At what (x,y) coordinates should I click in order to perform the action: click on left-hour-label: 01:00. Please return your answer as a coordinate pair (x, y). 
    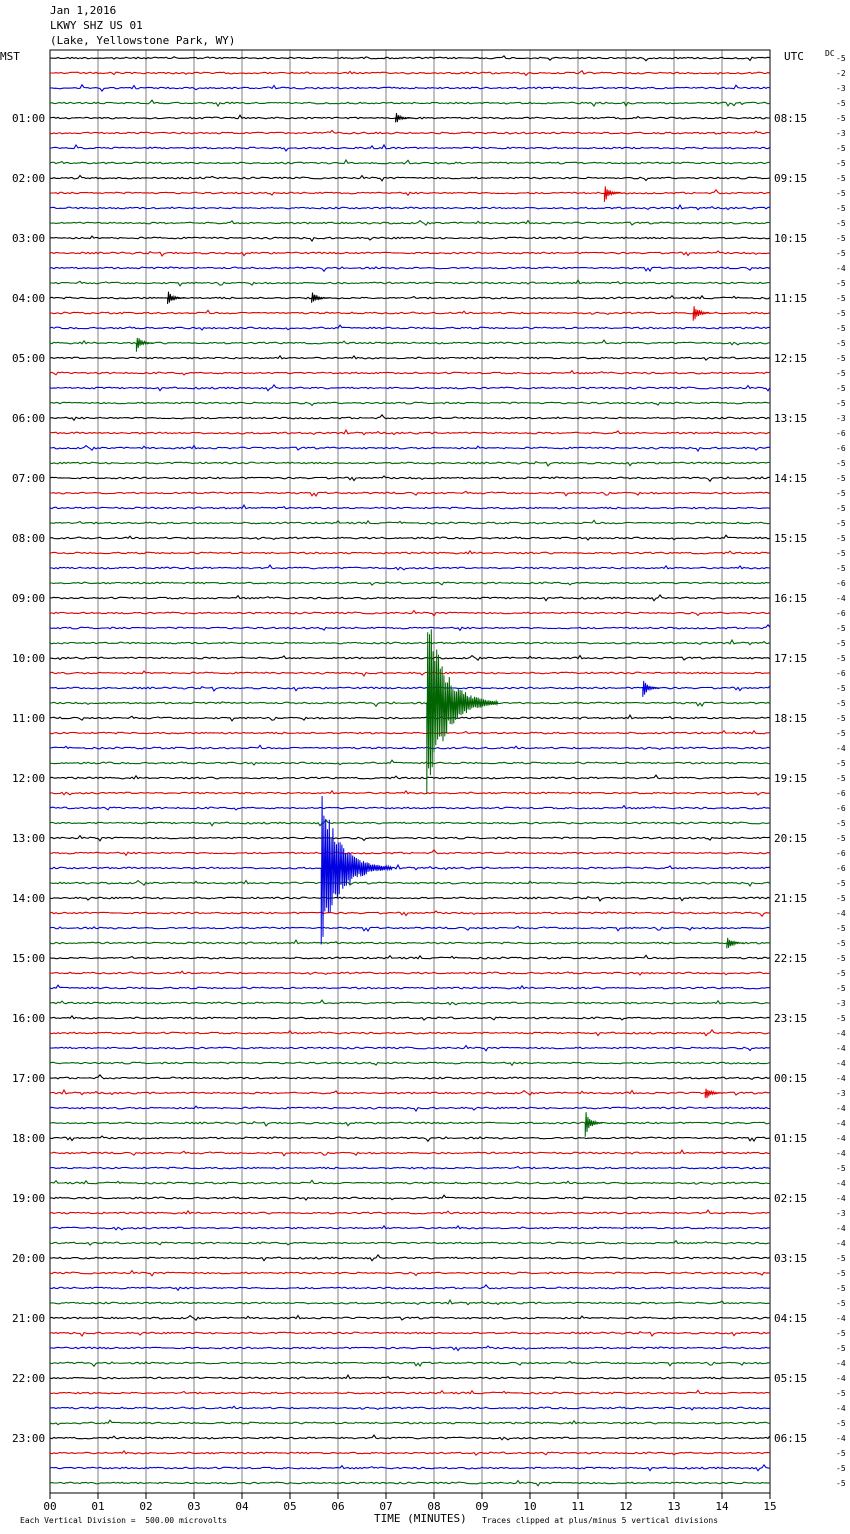
    Looking at the image, I should click on (28, 118).